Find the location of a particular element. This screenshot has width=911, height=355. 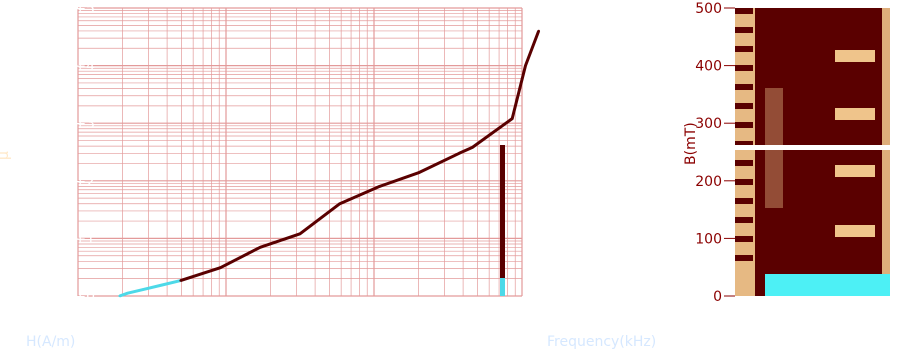

b-axis-label: B(mT) is located at coordinates (691, 143).